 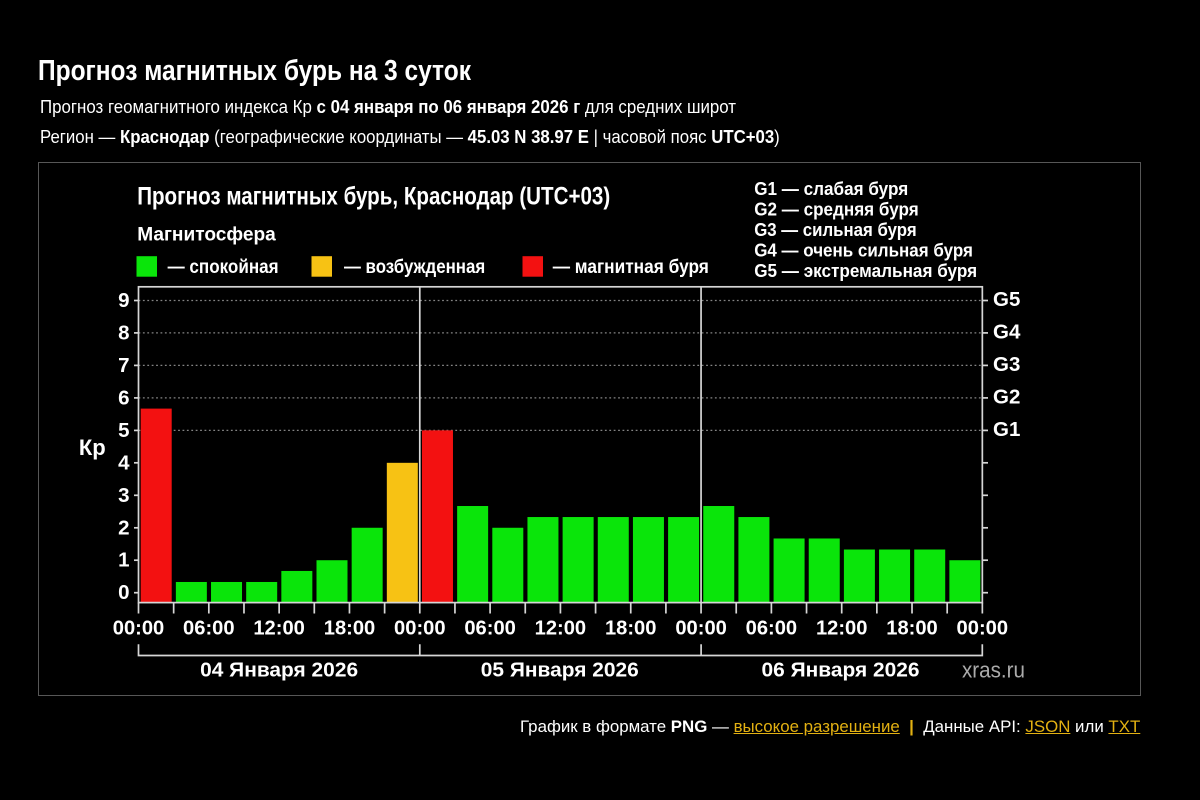 What do you see at coordinates (123, 592) in the screenshot?
I see `svg-text: 0` at bounding box center [123, 592].